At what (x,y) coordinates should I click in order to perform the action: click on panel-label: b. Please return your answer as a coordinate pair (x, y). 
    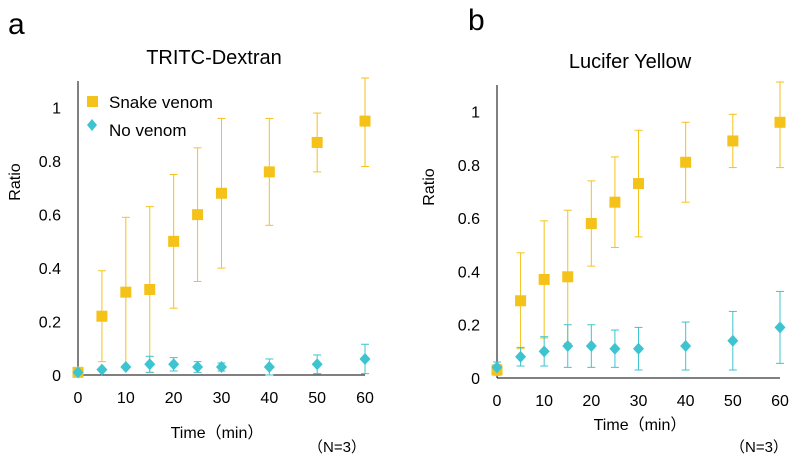
    Looking at the image, I should click on (476, 20).